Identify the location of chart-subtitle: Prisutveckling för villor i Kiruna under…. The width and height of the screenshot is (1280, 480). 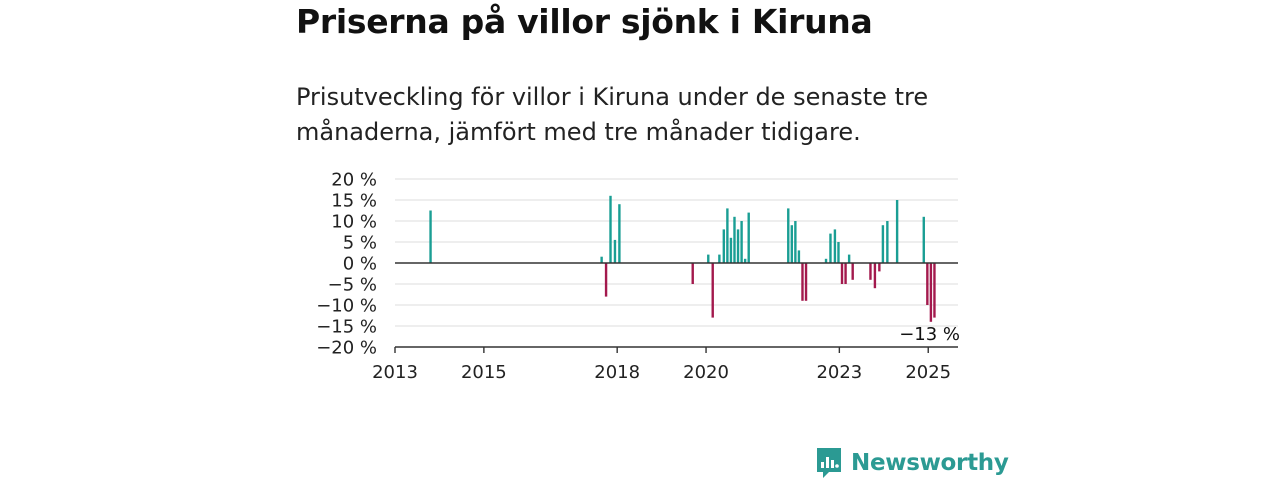
(612, 114).